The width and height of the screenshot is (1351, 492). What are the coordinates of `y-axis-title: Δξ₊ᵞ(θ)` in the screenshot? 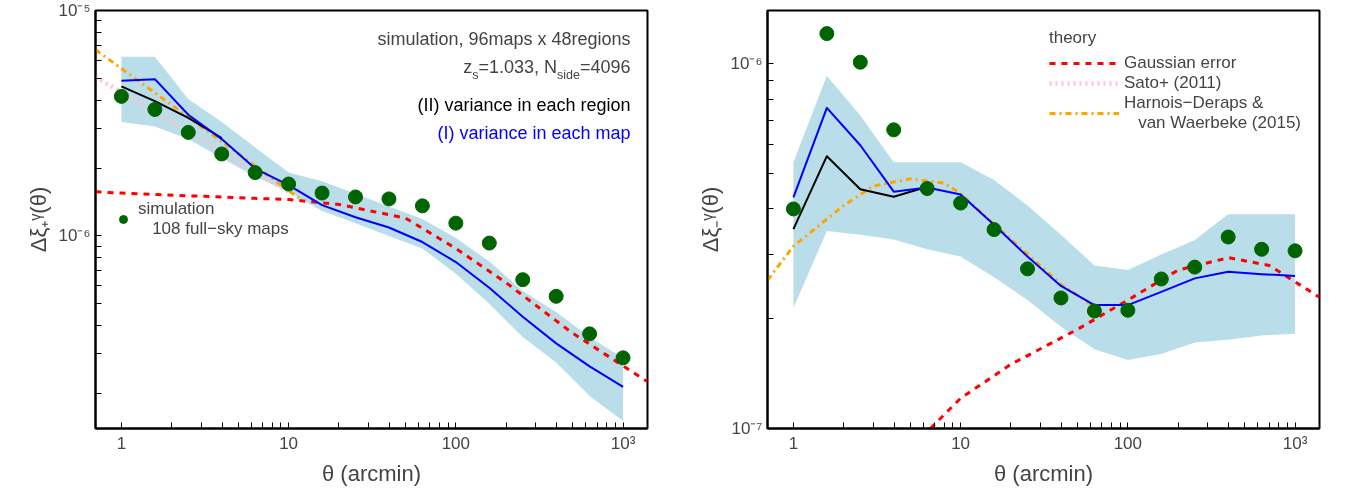 It's located at (38, 219).